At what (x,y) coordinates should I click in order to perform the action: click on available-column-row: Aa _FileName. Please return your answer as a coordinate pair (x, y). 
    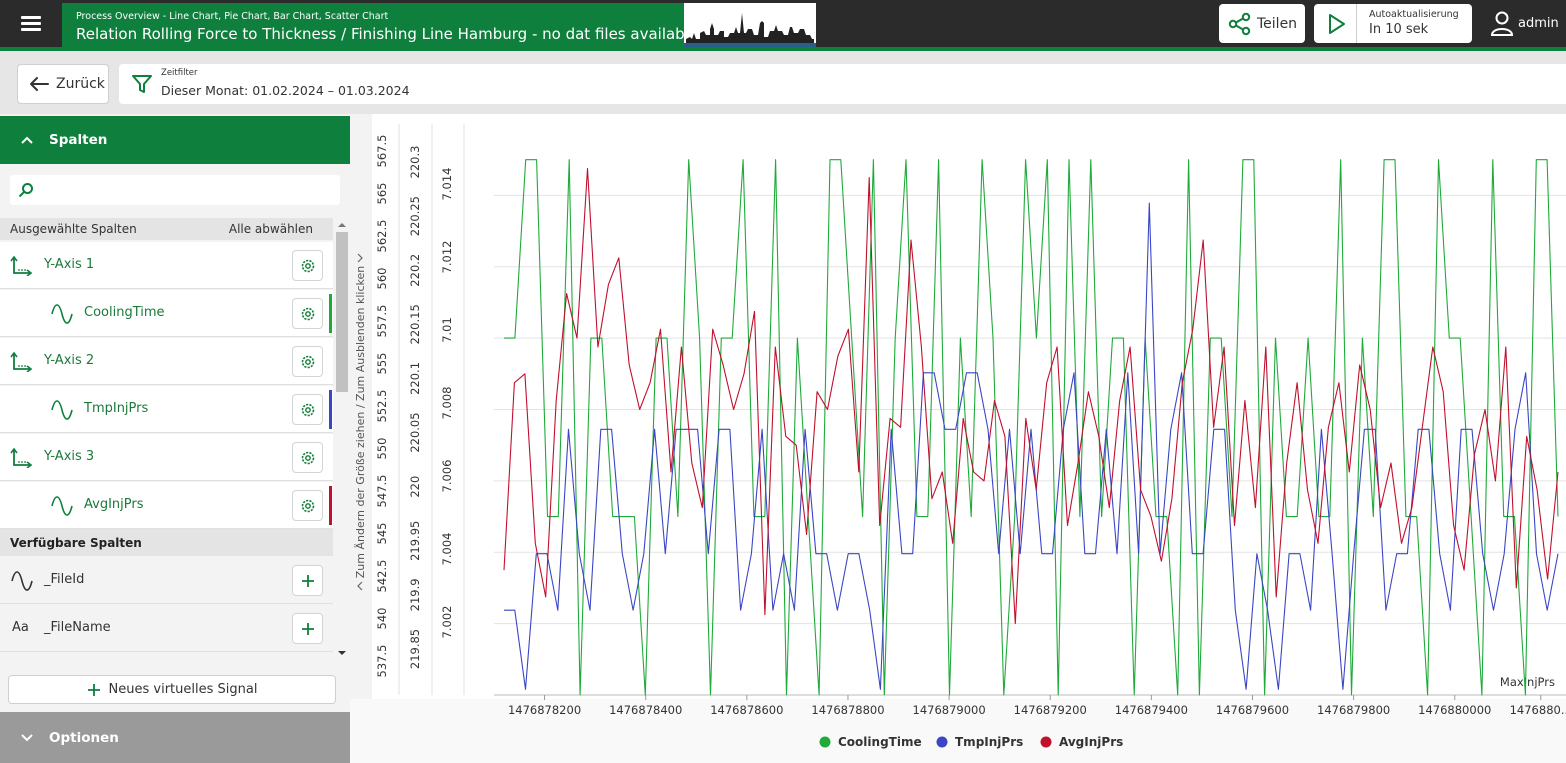
    Looking at the image, I should click on (166, 628).